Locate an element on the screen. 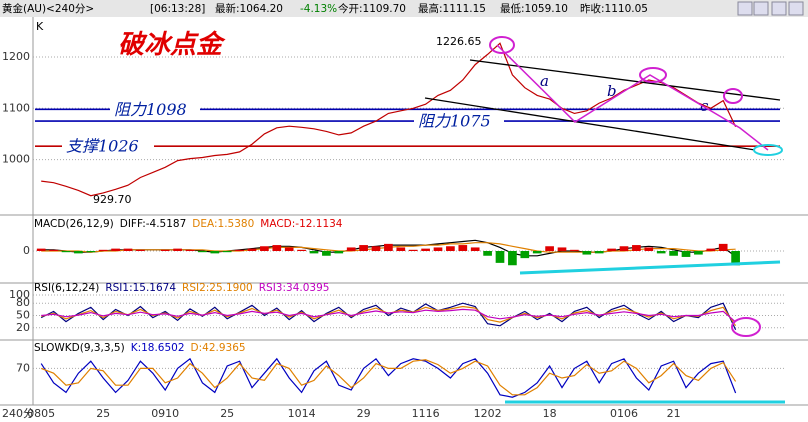 This screenshot has height=422, width=808. legend-entry: DEA:1.5380 is located at coordinates (223, 224).